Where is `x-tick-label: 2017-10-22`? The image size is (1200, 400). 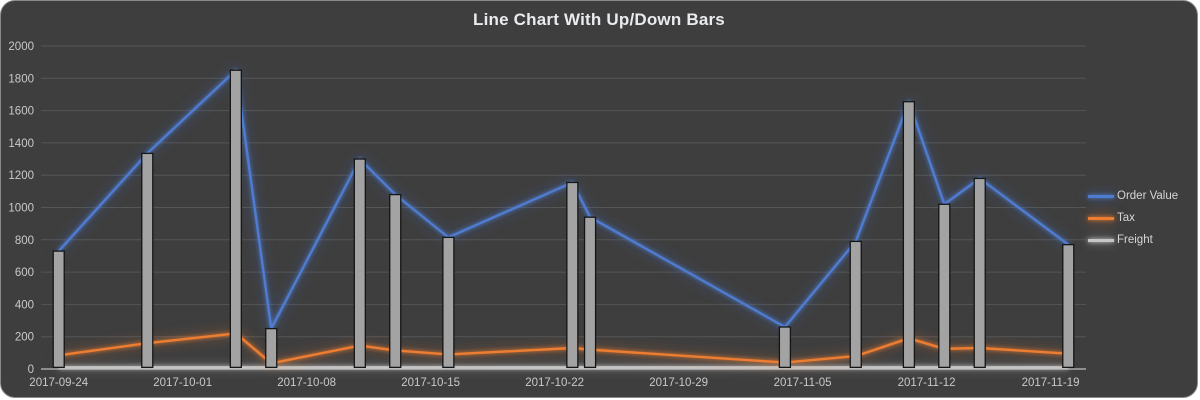
x-tick-label: 2017-10-22 is located at coordinates (554, 383).